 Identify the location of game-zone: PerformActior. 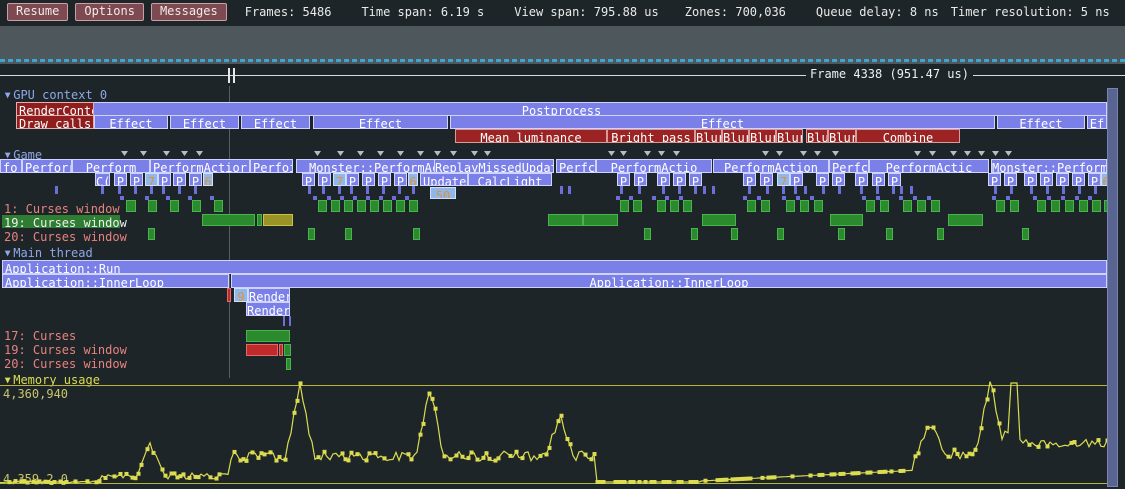
(200, 166).